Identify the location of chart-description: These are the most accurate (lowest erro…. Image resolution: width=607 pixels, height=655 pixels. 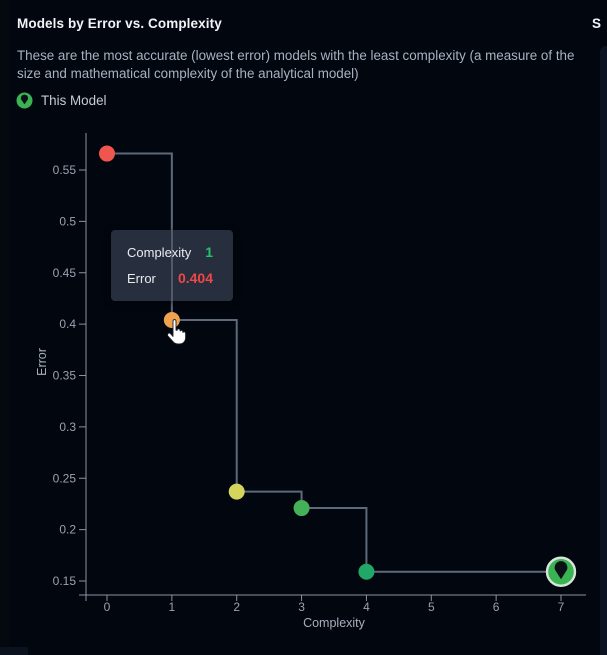
(296, 64).